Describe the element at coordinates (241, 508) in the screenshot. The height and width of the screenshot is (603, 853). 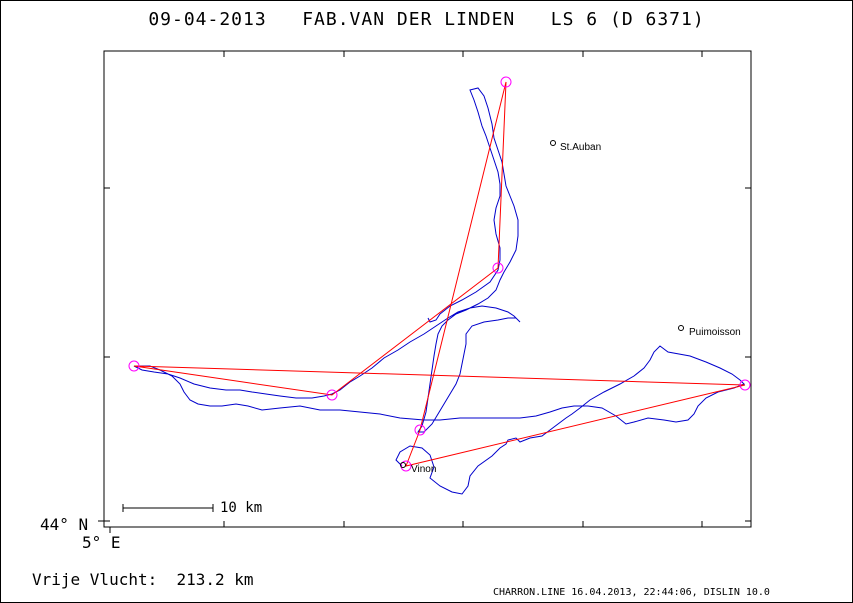
I see `scale-label: 10 km` at that location.